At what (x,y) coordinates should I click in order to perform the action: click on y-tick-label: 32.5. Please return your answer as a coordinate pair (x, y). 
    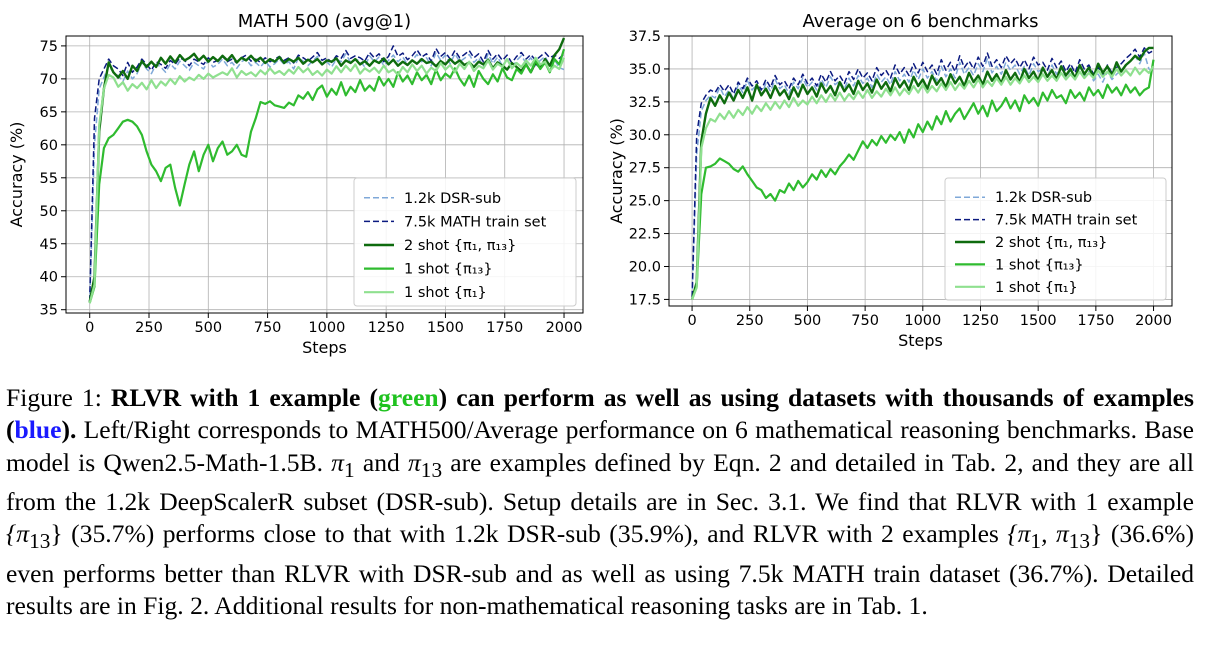
    Looking at the image, I should click on (645, 103).